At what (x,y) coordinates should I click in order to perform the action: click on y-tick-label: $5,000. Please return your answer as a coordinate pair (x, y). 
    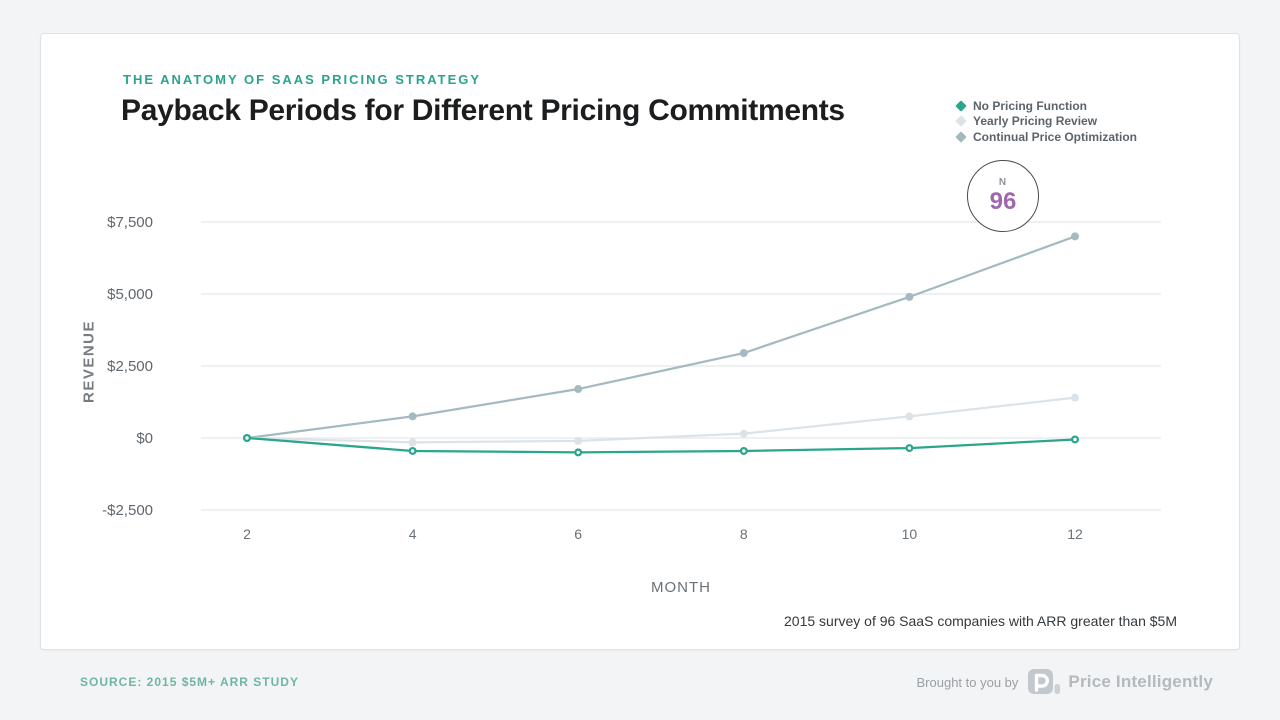
    Looking at the image, I should click on (130, 294).